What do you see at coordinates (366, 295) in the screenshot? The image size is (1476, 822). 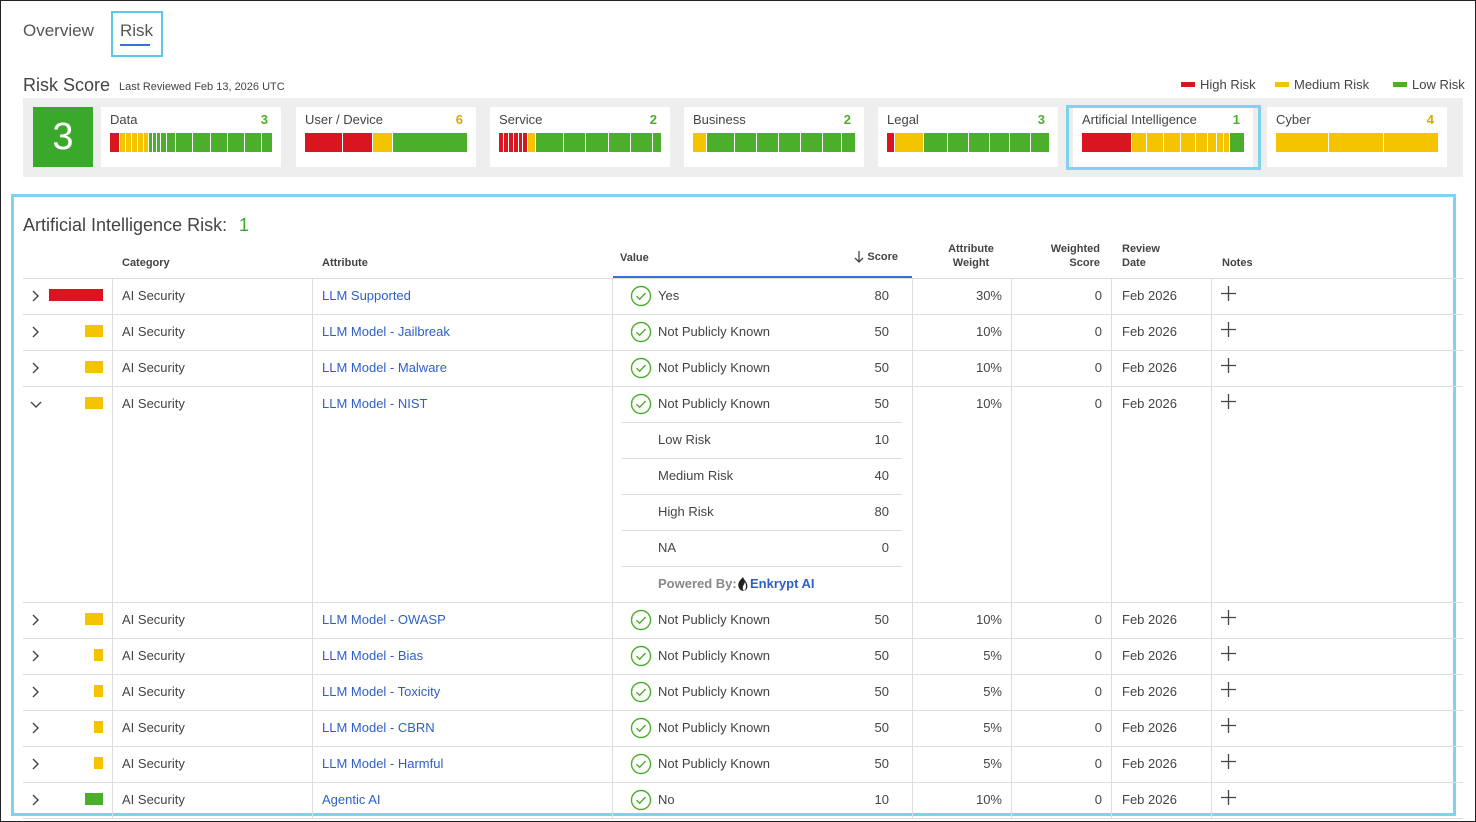 I see `attribute-link: LLM Supported` at bounding box center [366, 295].